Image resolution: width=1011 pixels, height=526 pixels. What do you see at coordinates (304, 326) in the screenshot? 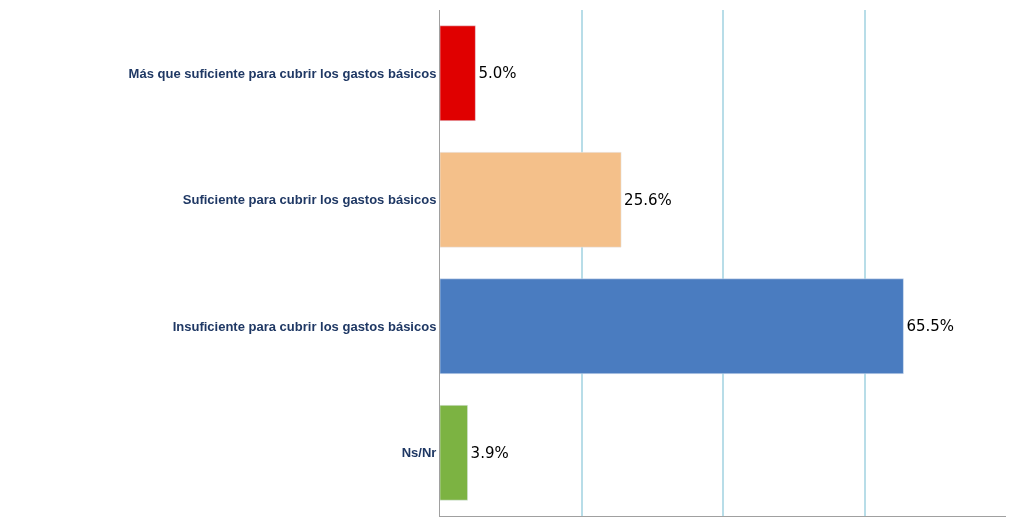
I see `y-tick-label: Insuficiente para cubrir los gastos básicos` at bounding box center [304, 326].